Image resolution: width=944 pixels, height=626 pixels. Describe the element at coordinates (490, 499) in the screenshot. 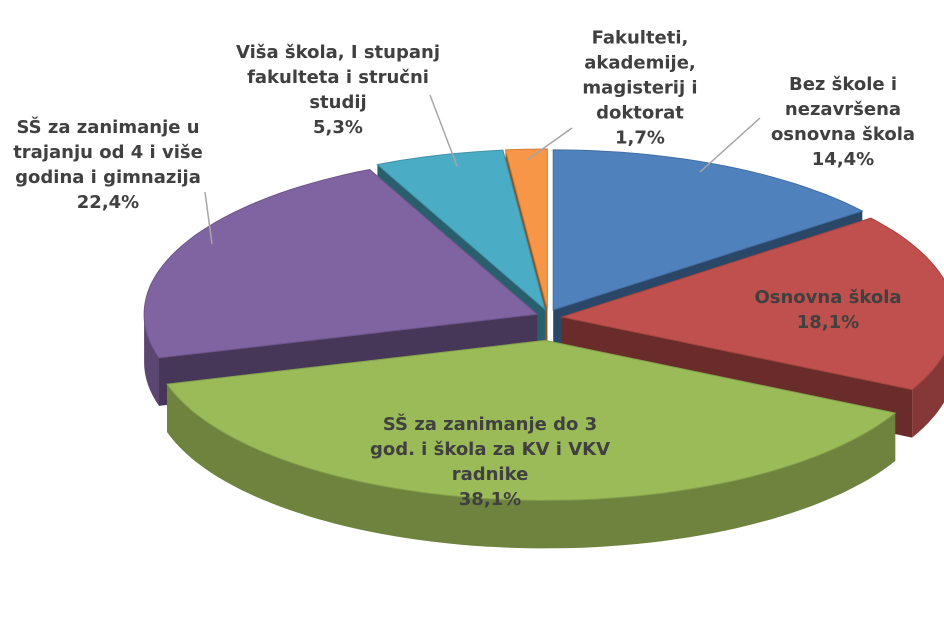

I see `label-value: 38,1%` at that location.